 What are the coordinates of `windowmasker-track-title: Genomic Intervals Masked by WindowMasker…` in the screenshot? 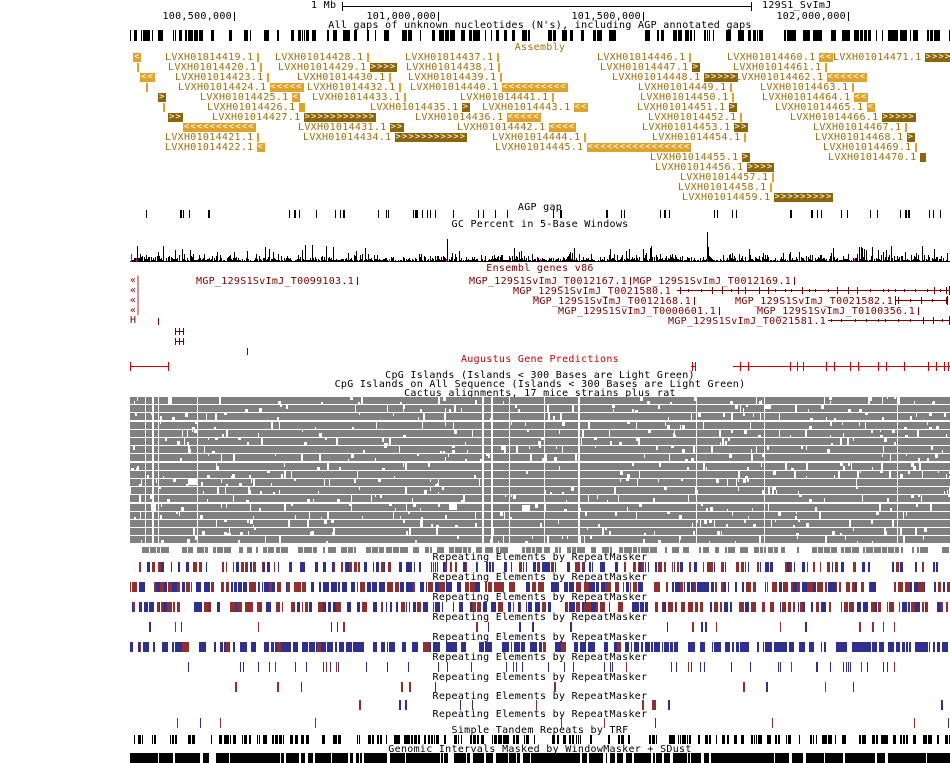 It's located at (540, 749).